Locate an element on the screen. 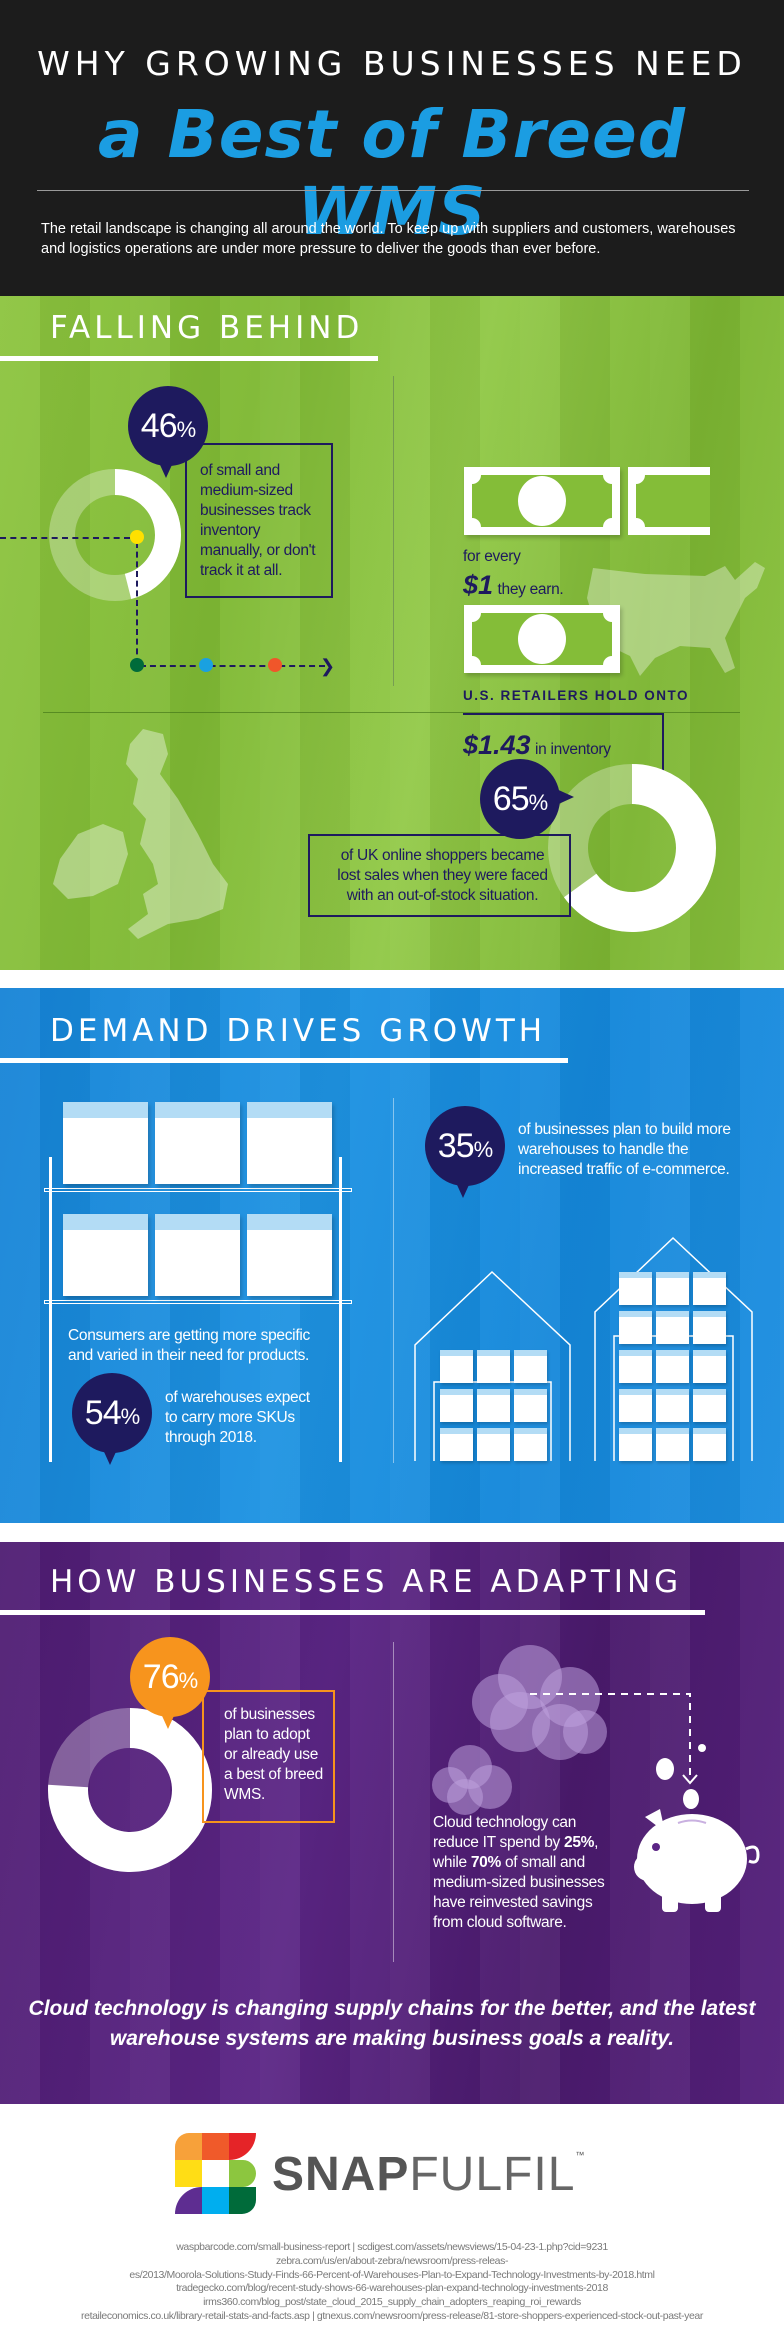  inventory-amount: $1.43 in inventory is located at coordinates (537, 745).